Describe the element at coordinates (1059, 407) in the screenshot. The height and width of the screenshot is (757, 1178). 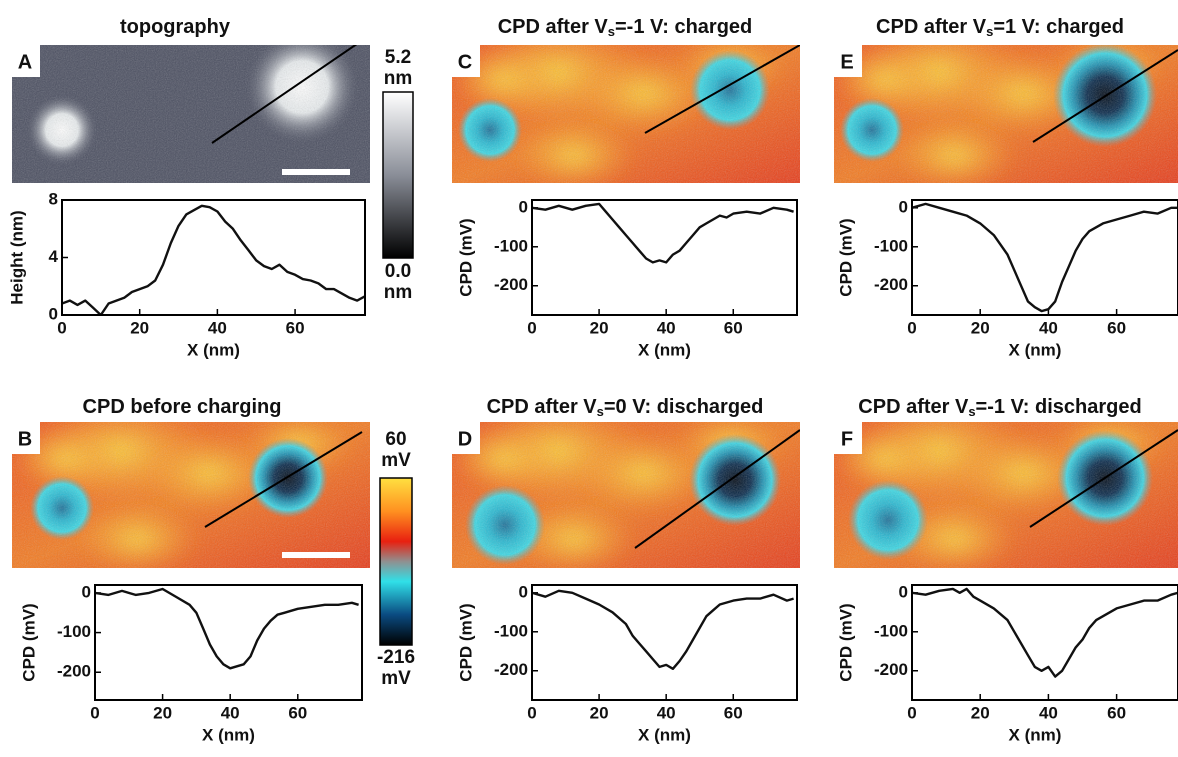
I see `title-part: =-1 V: discharged` at that location.